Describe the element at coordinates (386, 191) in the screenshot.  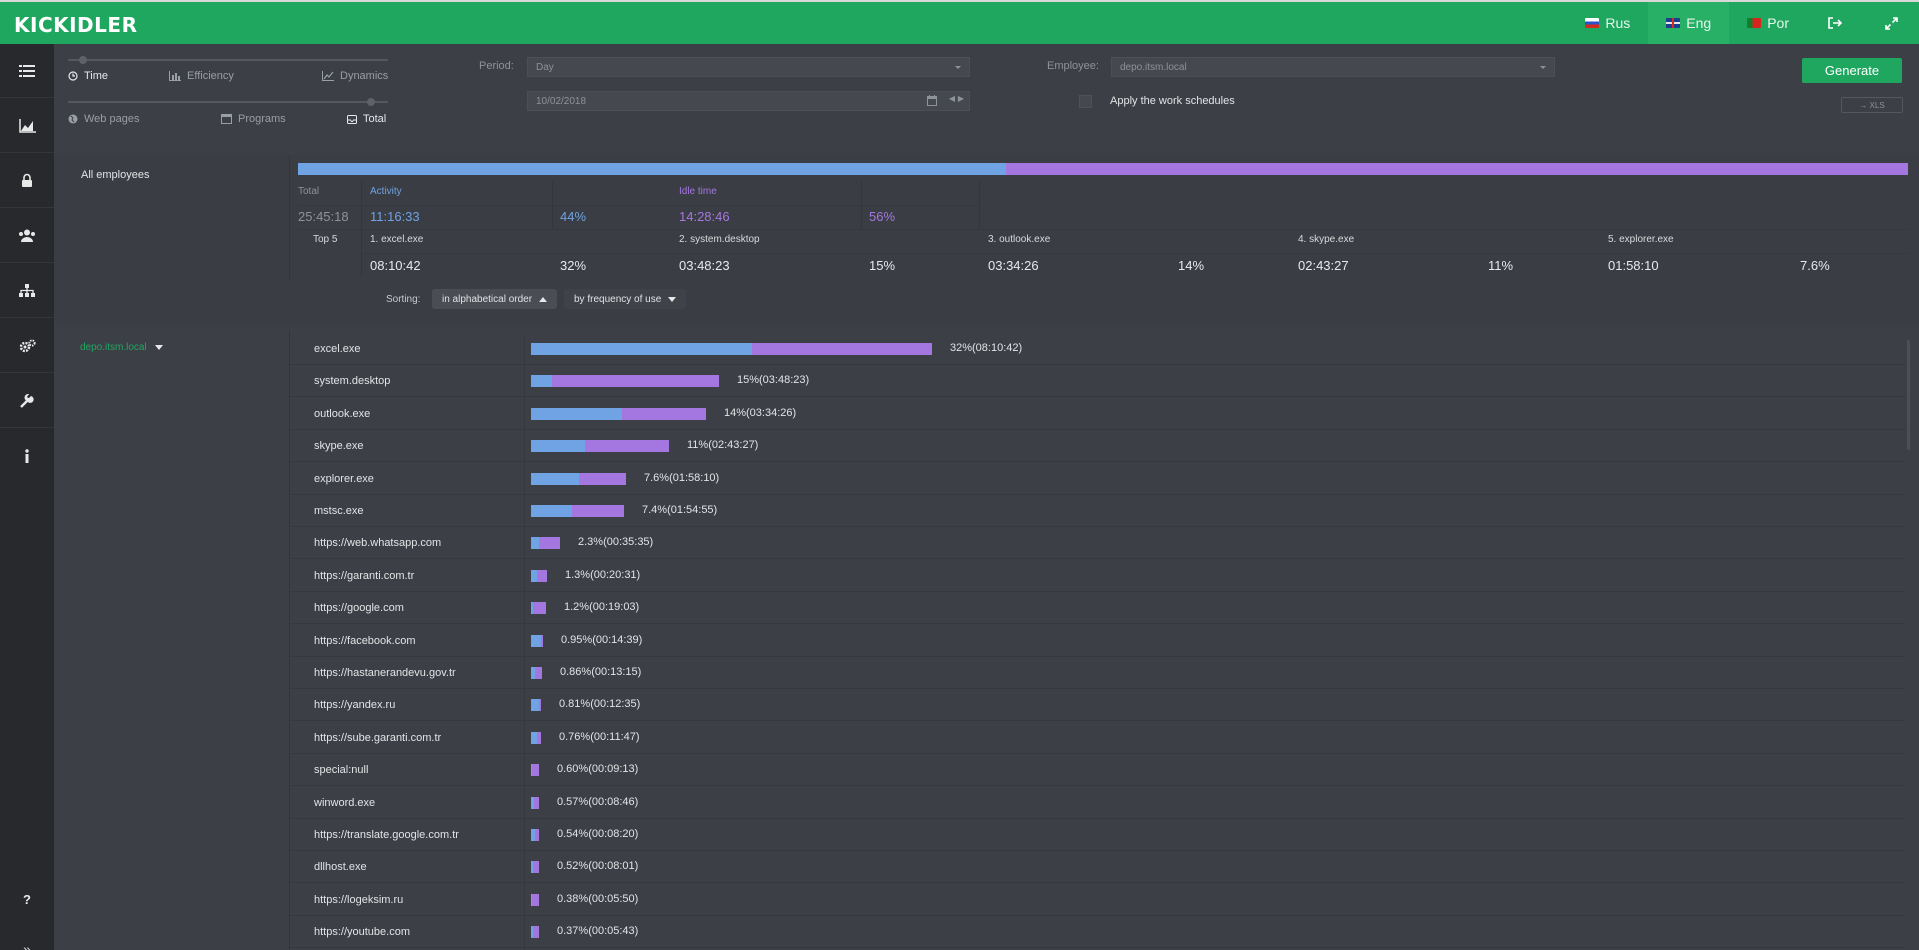
I see `activity-label: Activity` at that location.